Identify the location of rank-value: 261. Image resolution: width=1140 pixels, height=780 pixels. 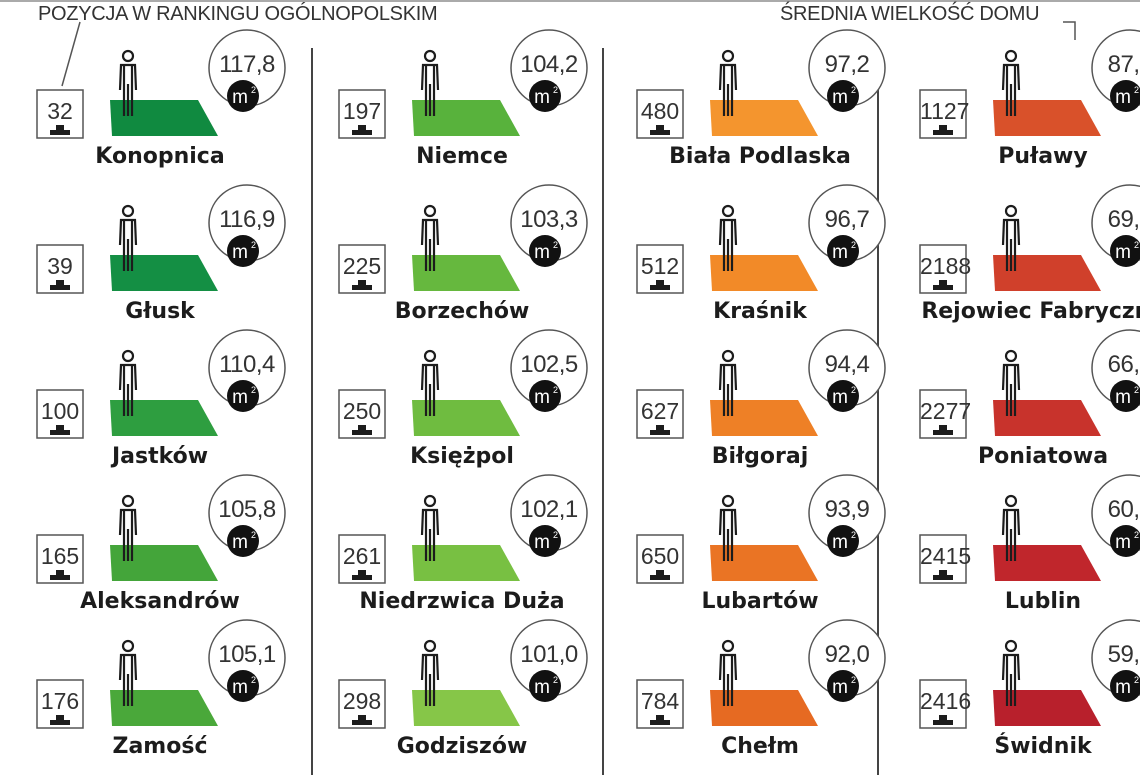
(362, 556).